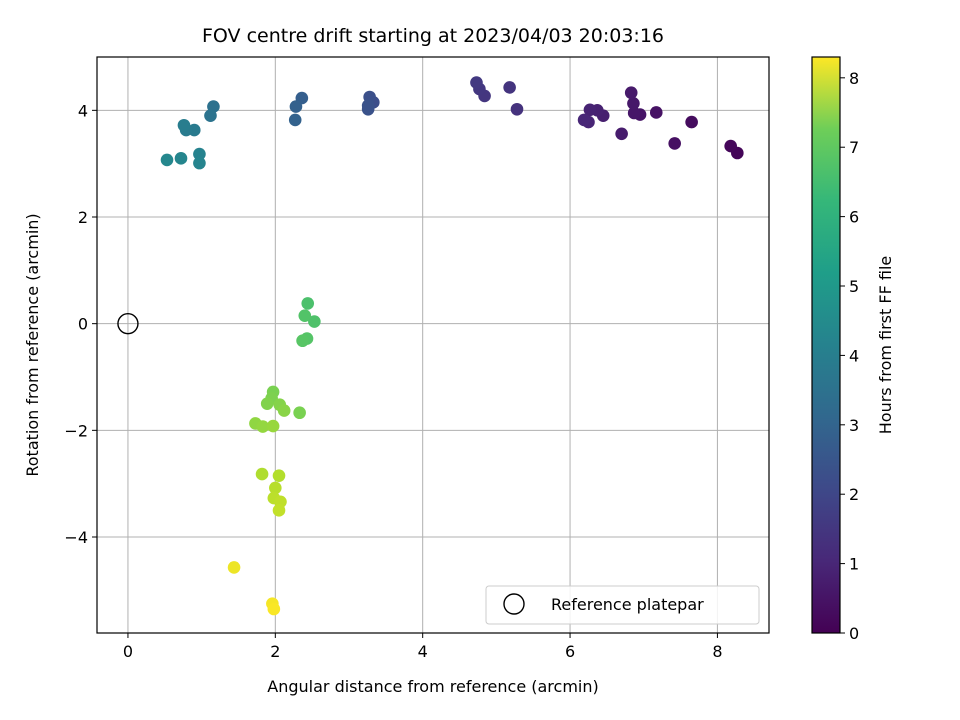 This screenshot has height=720, width=960. Describe the element at coordinates (854, 494) in the screenshot. I see `colorbar-tick-label: 2` at that location.